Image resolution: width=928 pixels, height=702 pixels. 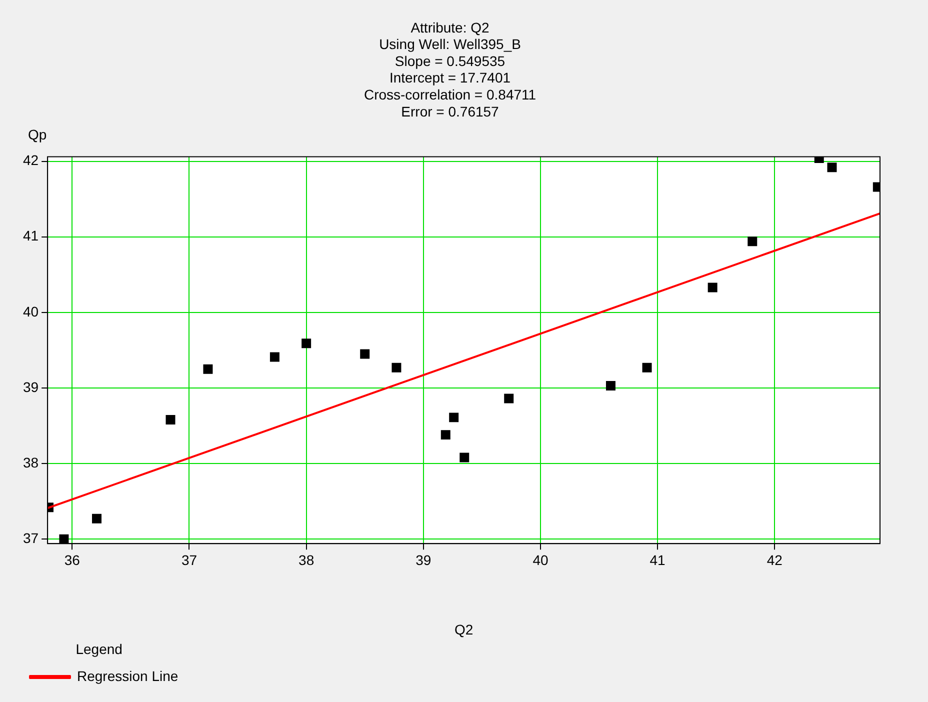 What do you see at coordinates (540, 560) in the screenshot?
I see `x-tick-label: 40` at bounding box center [540, 560].